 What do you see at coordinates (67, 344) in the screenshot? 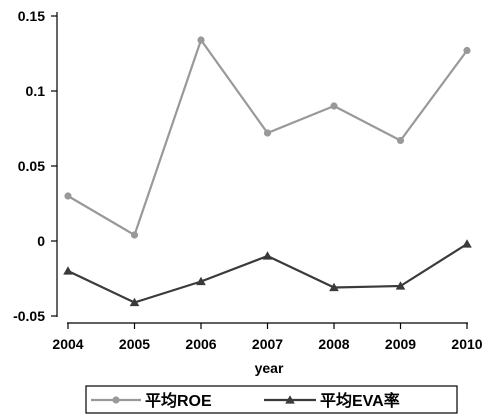
I see `x-tick-label: 2004` at bounding box center [67, 344].